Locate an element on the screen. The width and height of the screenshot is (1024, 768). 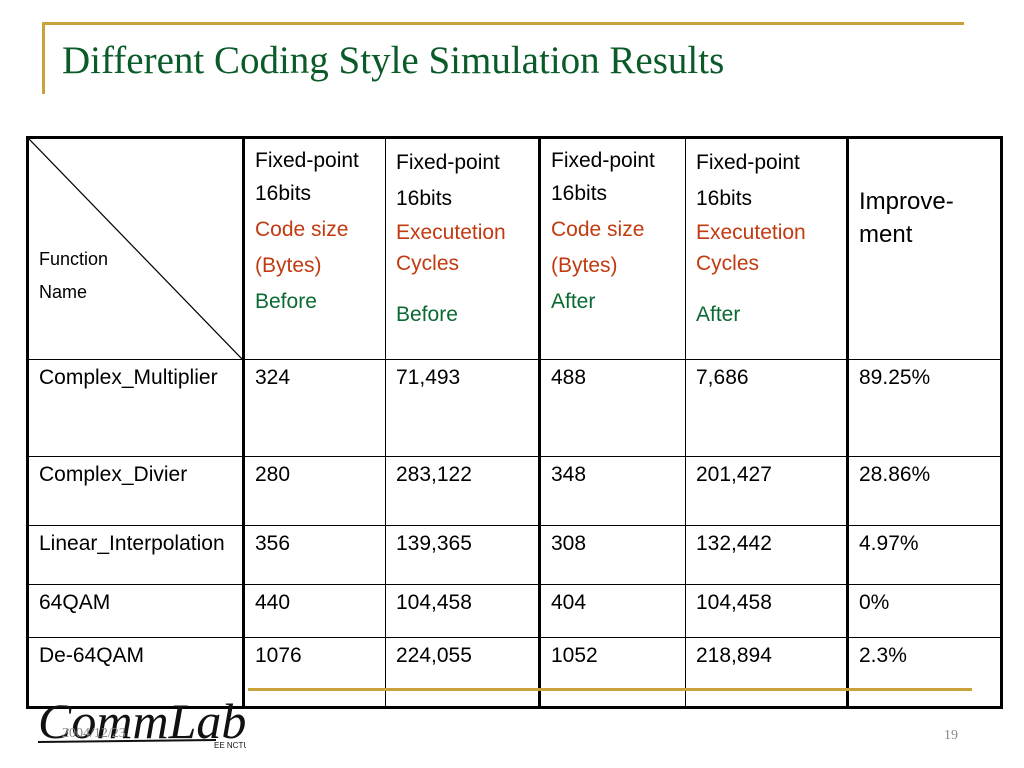
code-size-after-cell: 1052 is located at coordinates (612, 672).